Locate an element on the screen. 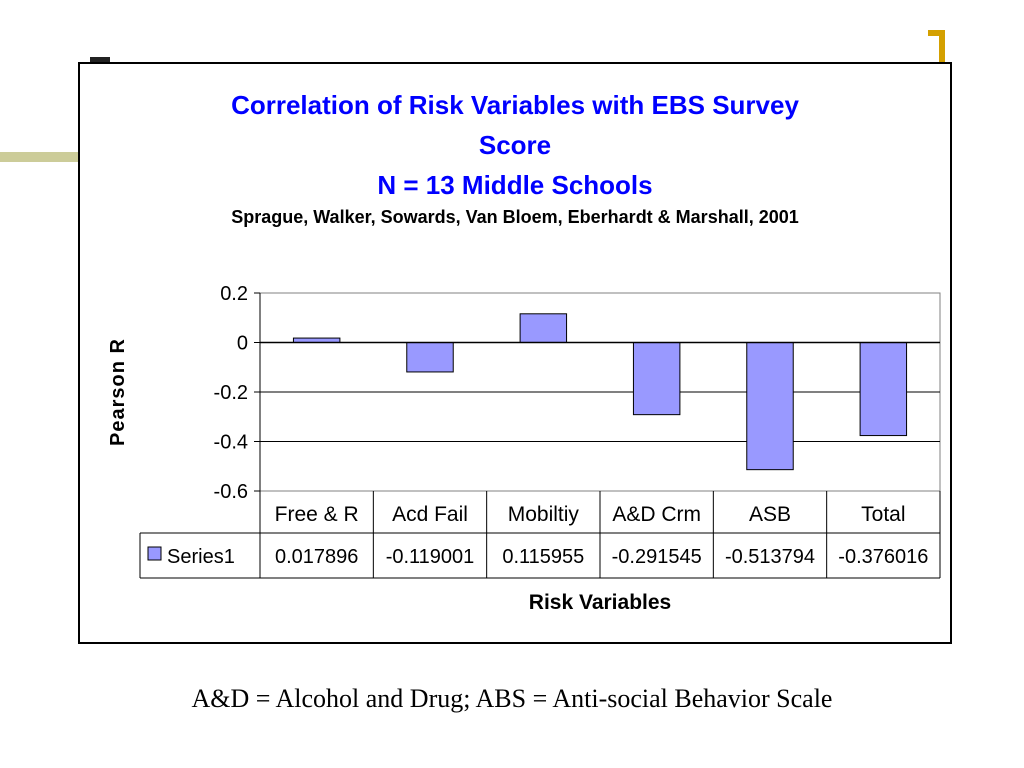 This screenshot has width=1024, height=768. decorative-olive-bar is located at coordinates (40, 157).